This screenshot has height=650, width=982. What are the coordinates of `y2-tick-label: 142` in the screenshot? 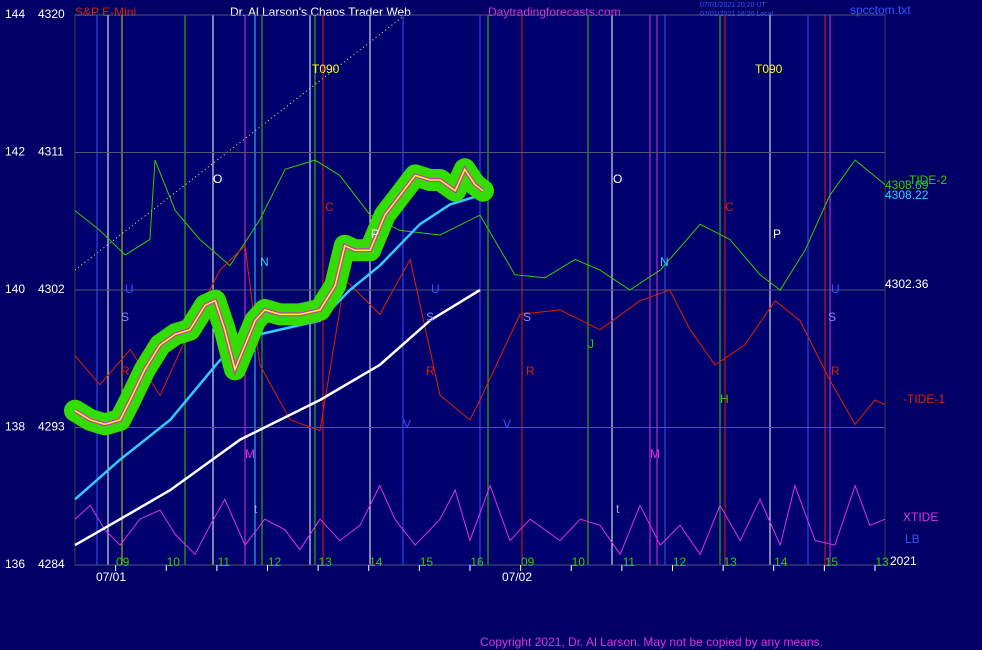 It's located at (15, 152).